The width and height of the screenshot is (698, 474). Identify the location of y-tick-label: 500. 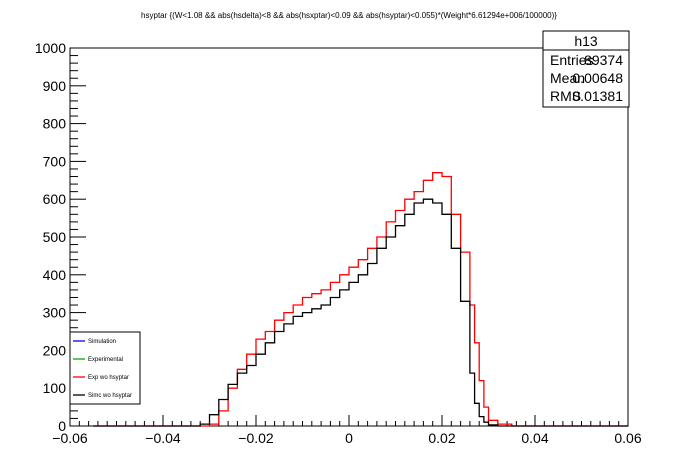
(55, 237).